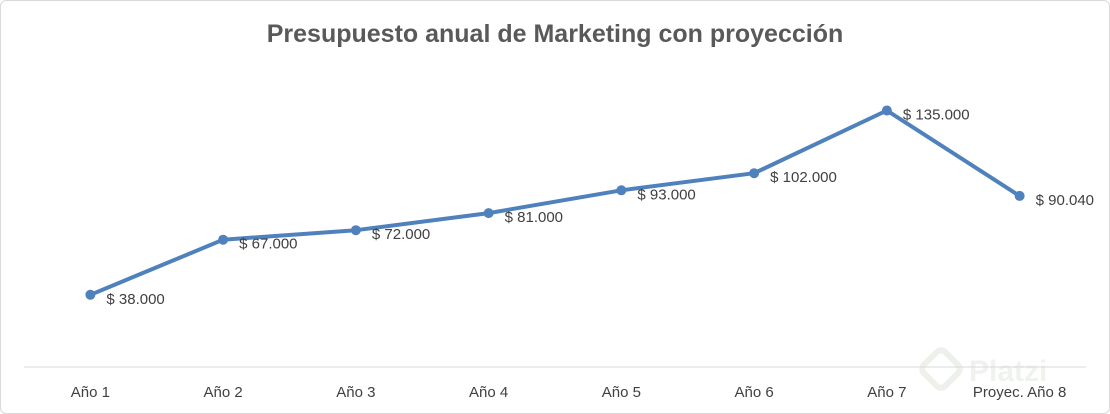 Image resolution: width=1110 pixels, height=414 pixels. I want to click on platzi-logo-icon, so click(941, 369).